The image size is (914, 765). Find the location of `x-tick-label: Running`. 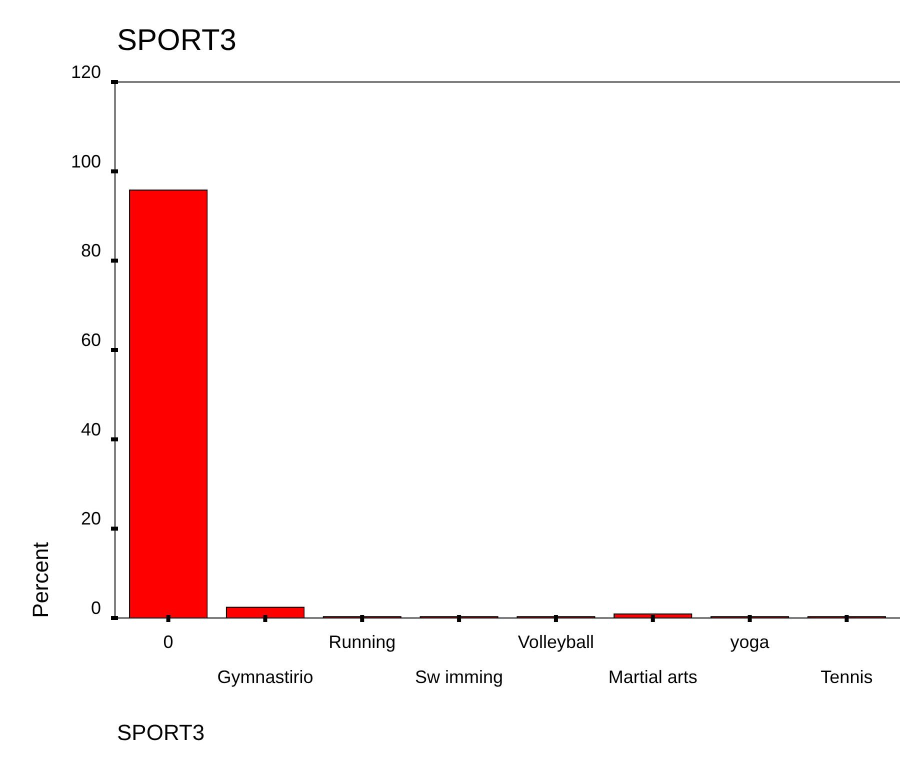

x-tick-label: Running is located at coordinates (362, 642).